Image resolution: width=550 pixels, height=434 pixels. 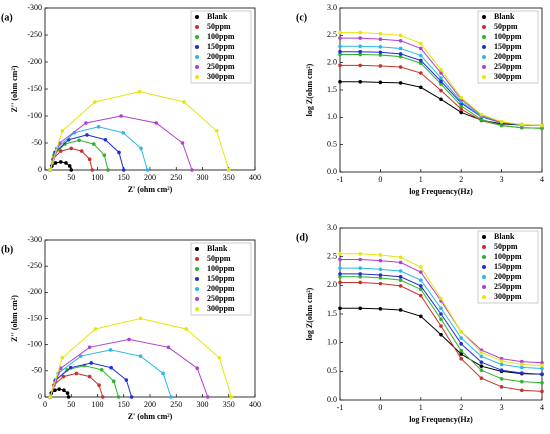 What do you see at coordinates (506, 246) in the screenshot?
I see `legend-label: 50ppm` at bounding box center [506, 246].